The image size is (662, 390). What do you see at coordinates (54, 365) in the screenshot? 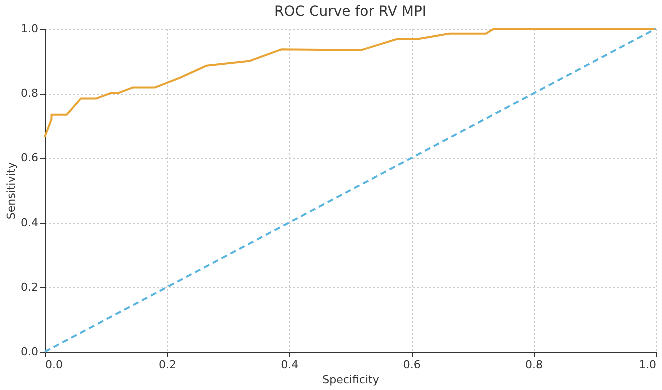
I see `x-tick-label: 0.0` at bounding box center [54, 365].